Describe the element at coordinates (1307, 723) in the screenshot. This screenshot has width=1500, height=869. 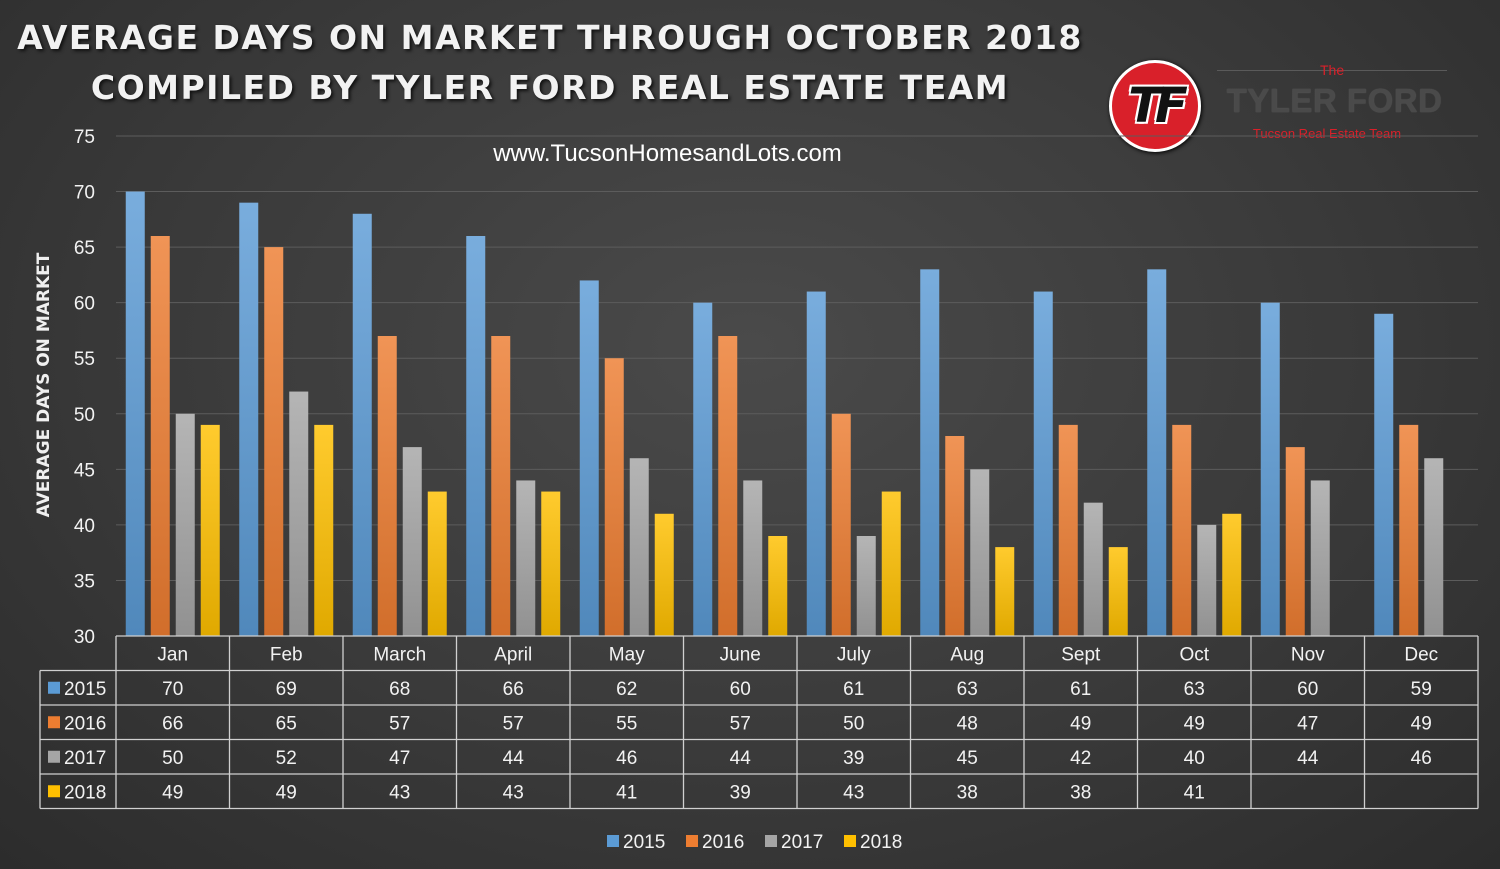
I see `table-cell: 47` at that location.